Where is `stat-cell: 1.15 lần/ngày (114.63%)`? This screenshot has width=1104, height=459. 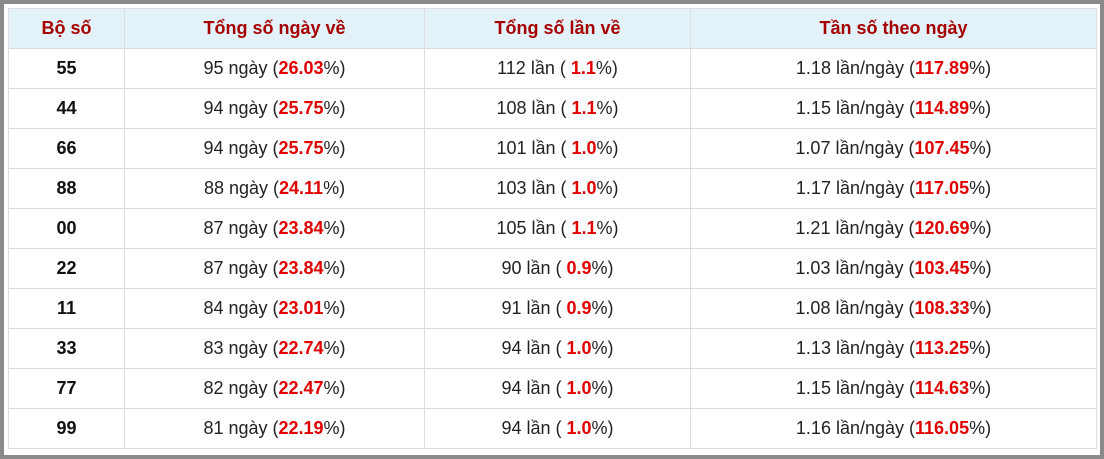 stat-cell: 1.15 lần/ngày (114.63%) is located at coordinates (893, 388).